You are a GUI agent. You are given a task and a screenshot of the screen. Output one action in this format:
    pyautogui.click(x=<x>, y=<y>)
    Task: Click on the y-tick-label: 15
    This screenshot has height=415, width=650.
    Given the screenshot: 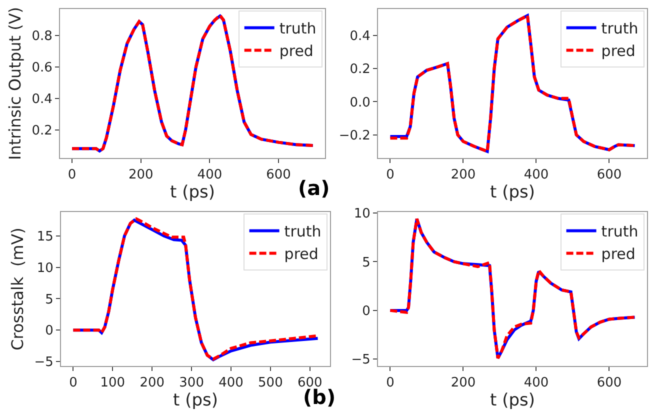 What is the action you would take?
    pyautogui.click(x=45, y=236)
    